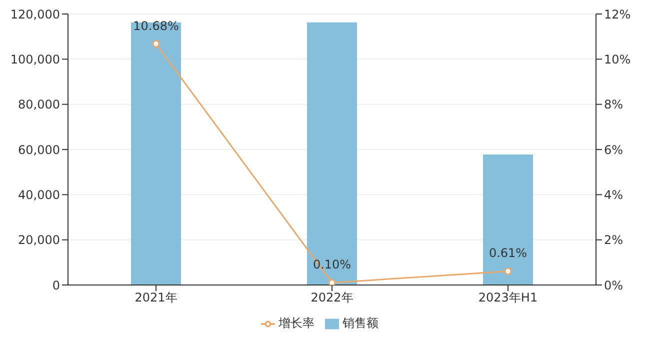 The image size is (651, 342). What do you see at coordinates (508, 253) in the screenshot?
I see `data-label: 0.61%` at bounding box center [508, 253].